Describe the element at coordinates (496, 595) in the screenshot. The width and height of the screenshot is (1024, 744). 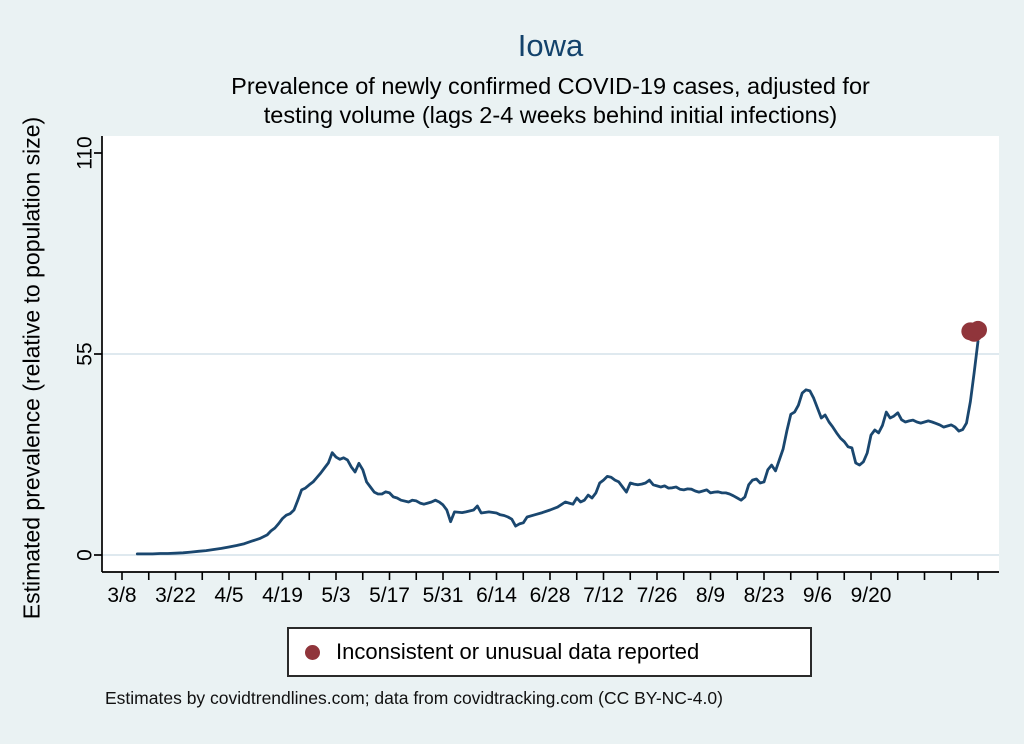
I see `x-tick-label: 6/14` at that location.